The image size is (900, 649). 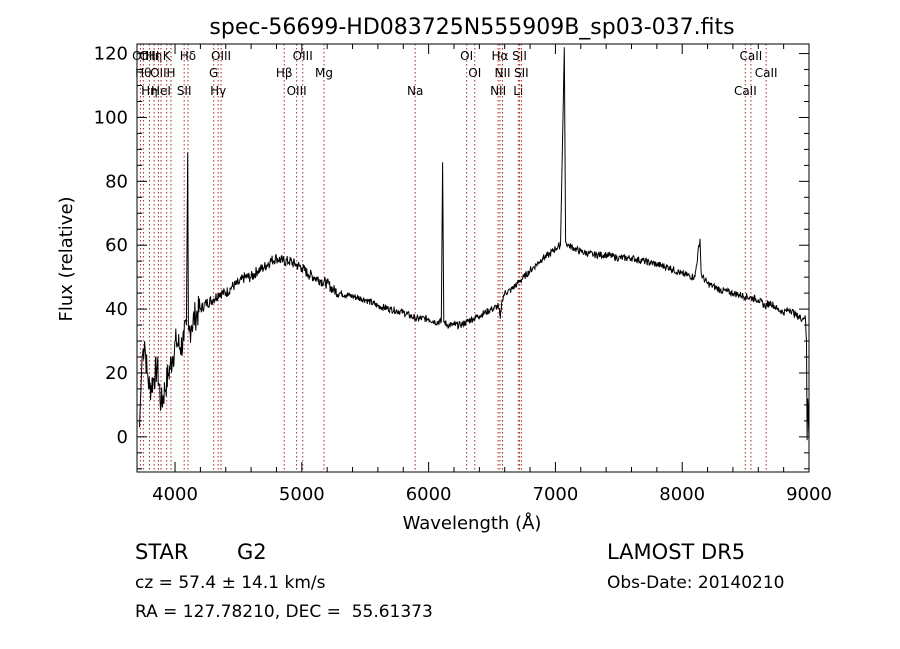 I want to click on marker-label: Hβ, so click(x=284, y=73).